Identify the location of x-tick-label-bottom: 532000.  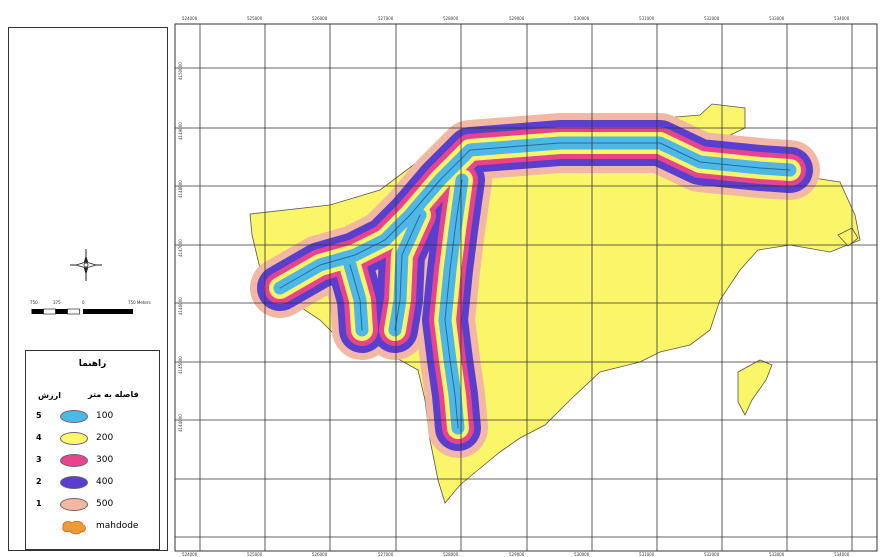
(712, 554).